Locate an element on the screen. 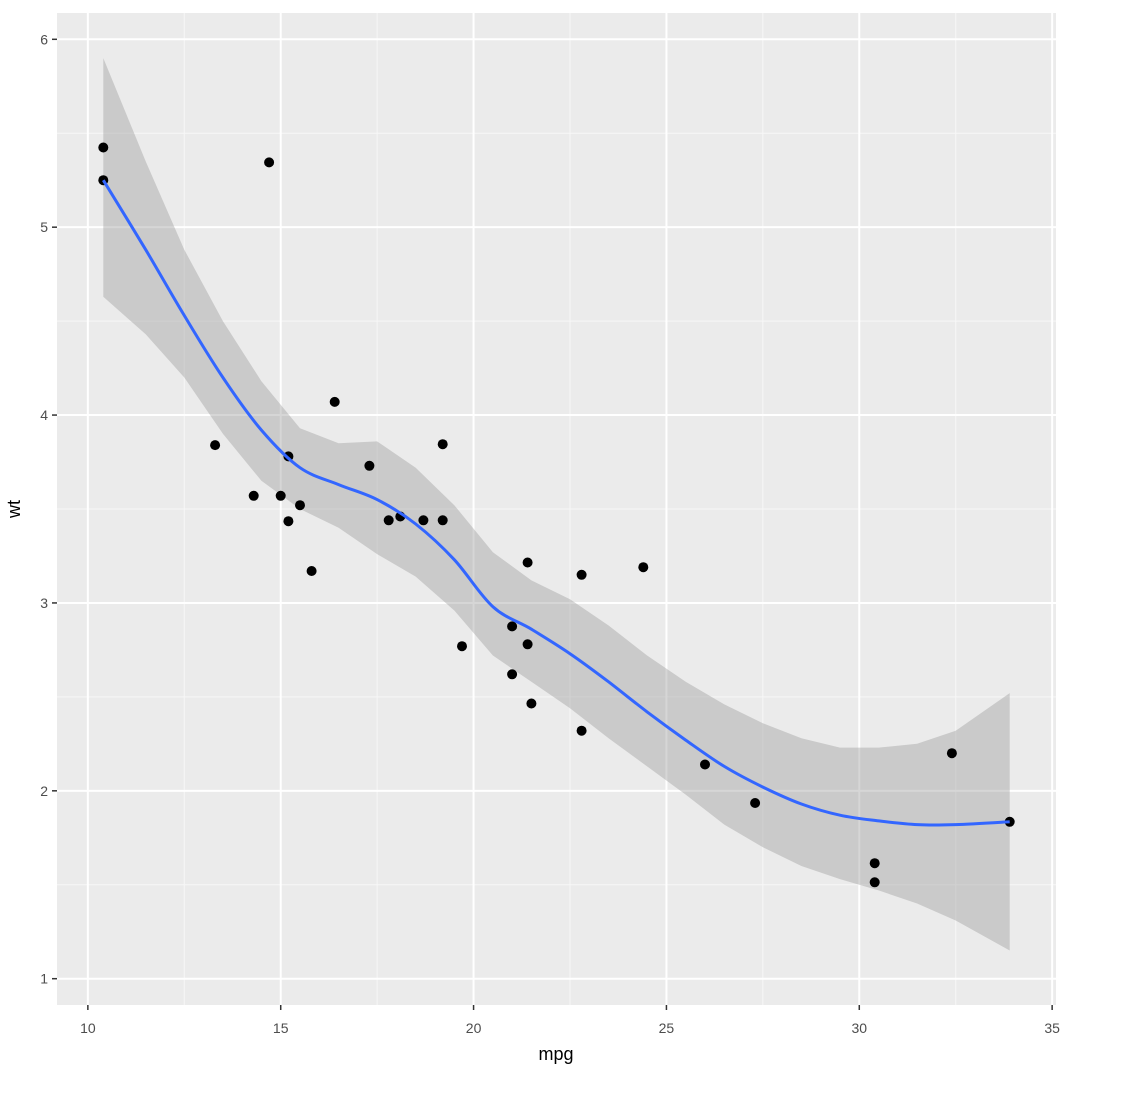 The image size is (1125, 1098). y-tick-label: 3 is located at coordinates (44, 603).